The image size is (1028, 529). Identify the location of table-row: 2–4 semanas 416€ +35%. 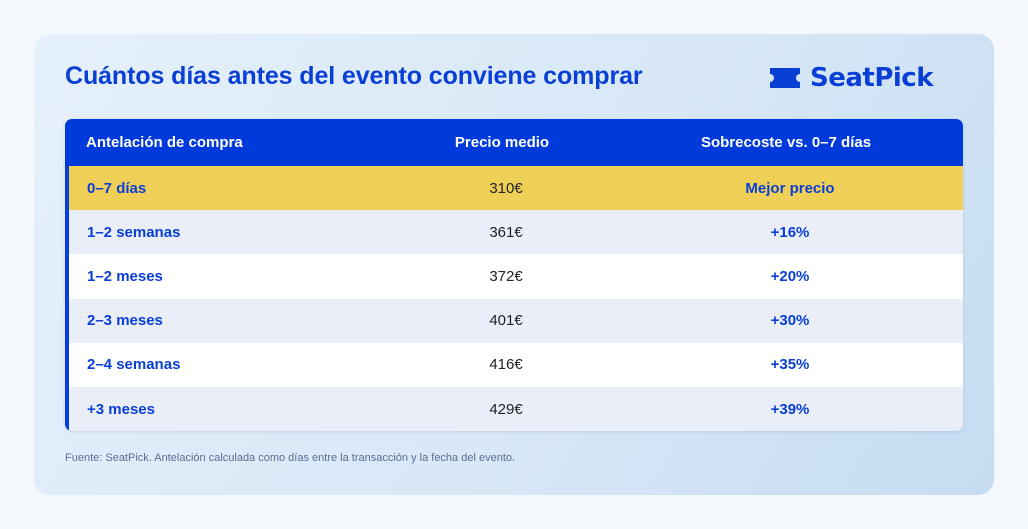
(516, 364).